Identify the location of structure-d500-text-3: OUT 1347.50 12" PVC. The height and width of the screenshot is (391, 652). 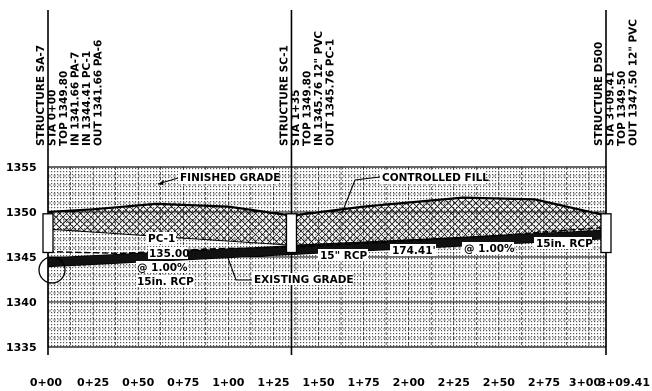
(634, 82).